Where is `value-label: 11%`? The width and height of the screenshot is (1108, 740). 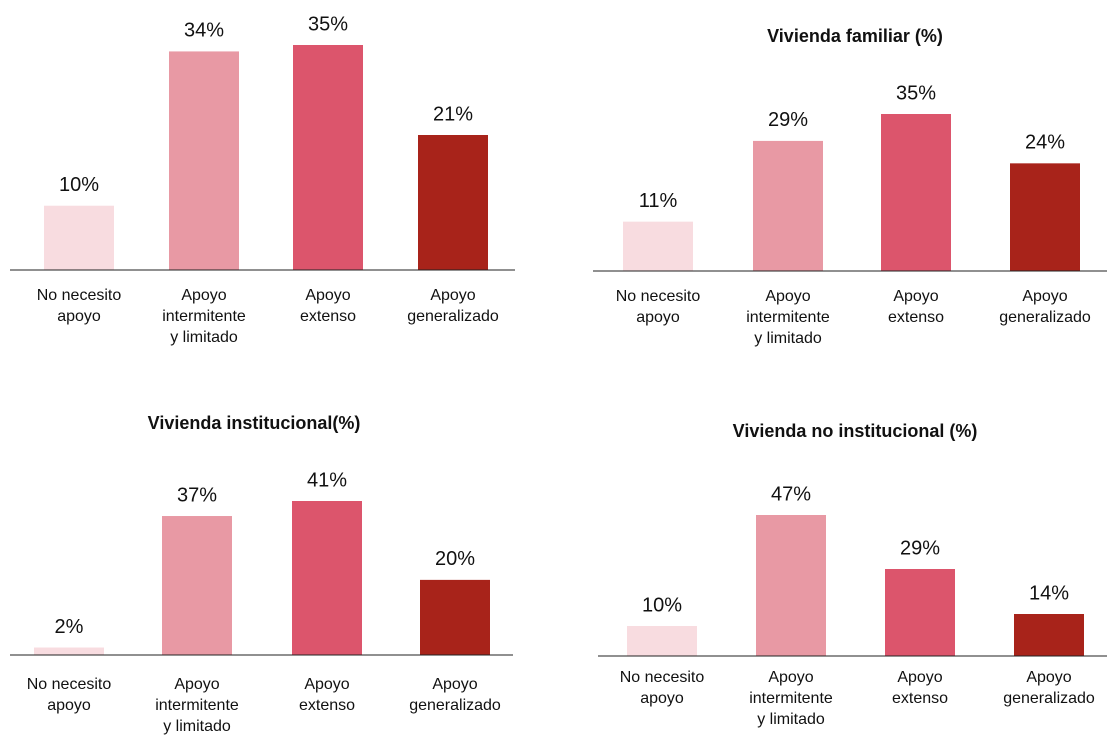
value-label: 11% is located at coordinates (658, 201).